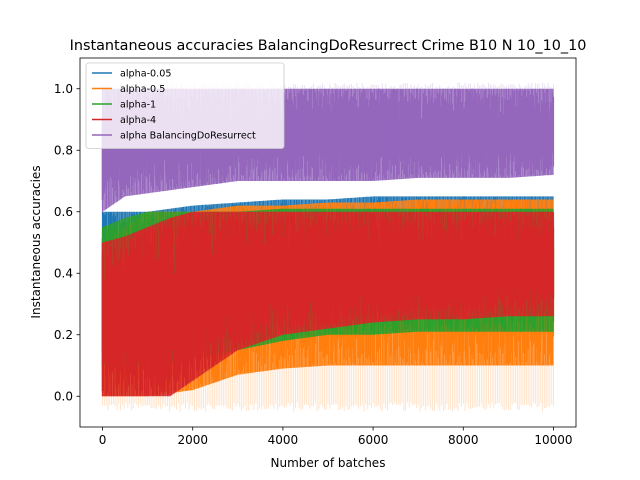 The height and width of the screenshot is (480, 640). Describe the element at coordinates (192, 440) in the screenshot. I see `x-tick-label: 2000` at that location.